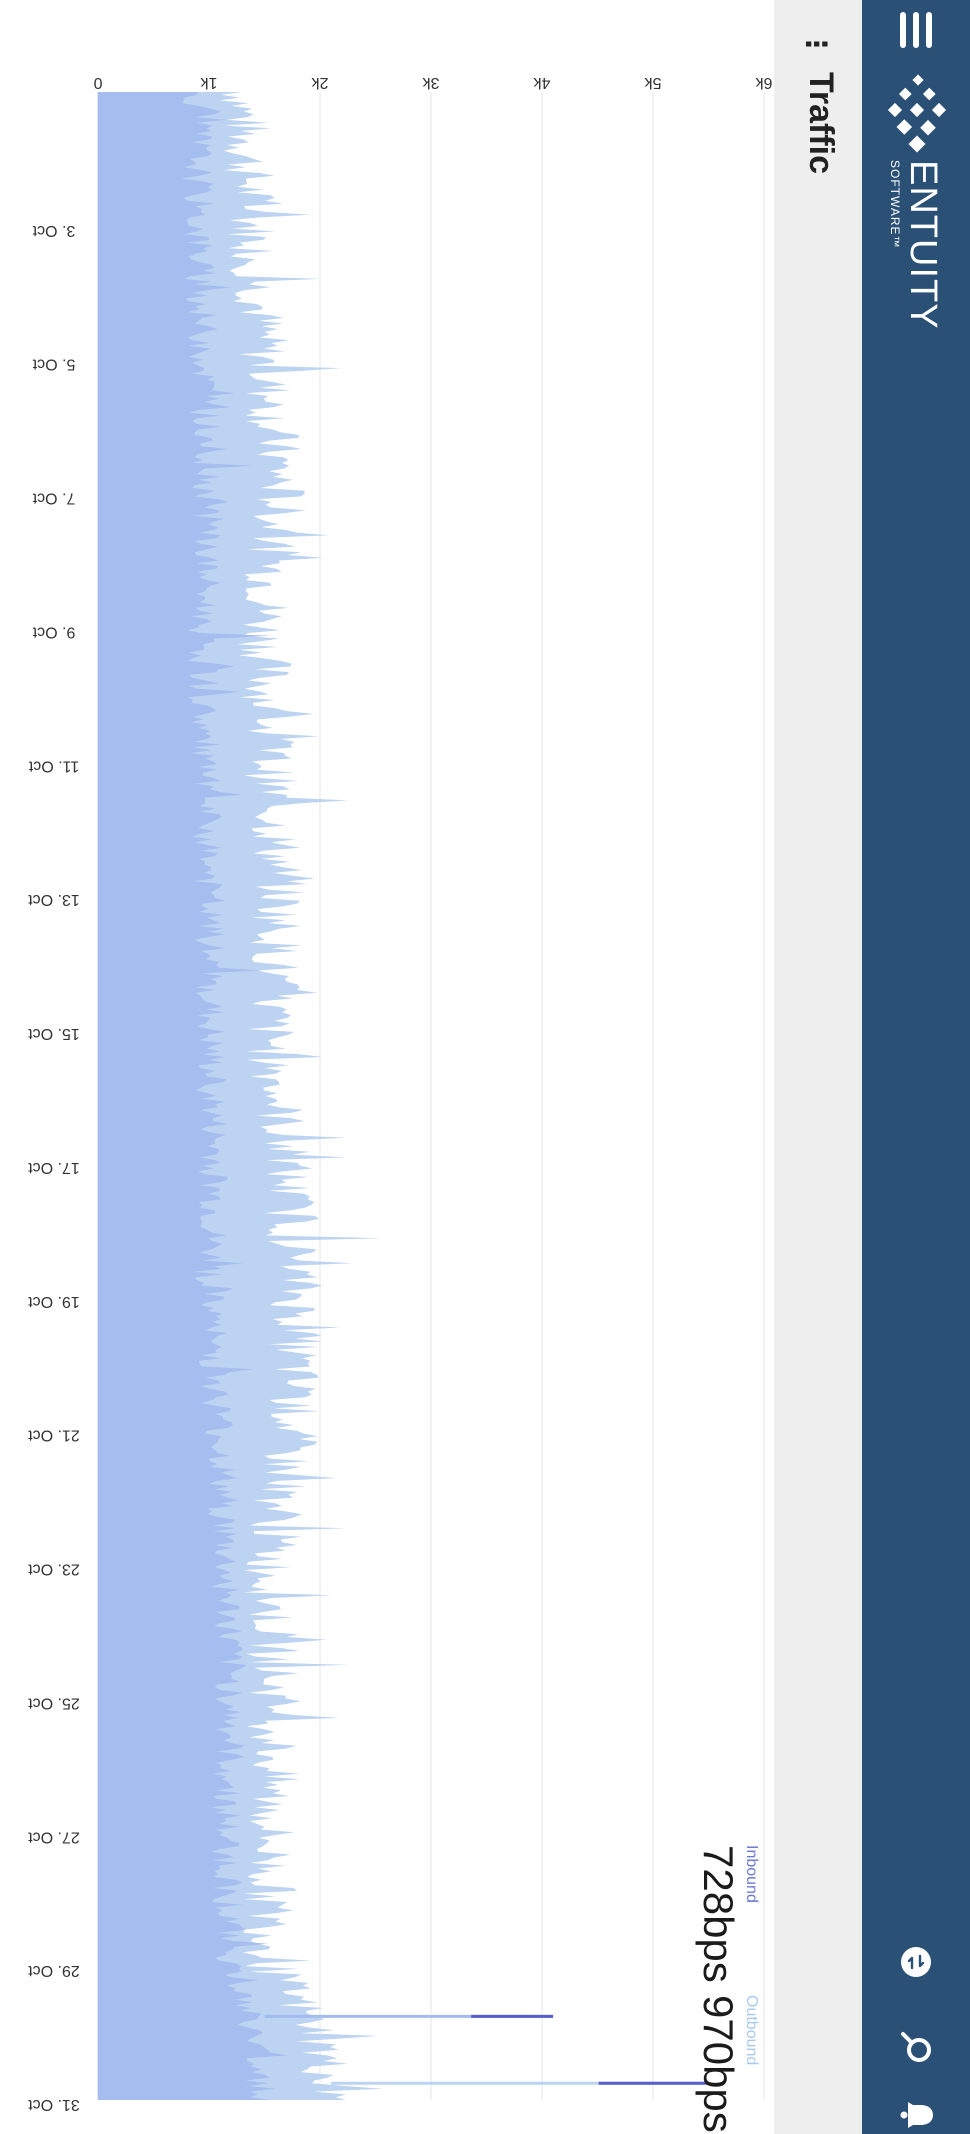  Describe the element at coordinates (97, 82) in the screenshot. I see `y-tick-label: 0` at that location.